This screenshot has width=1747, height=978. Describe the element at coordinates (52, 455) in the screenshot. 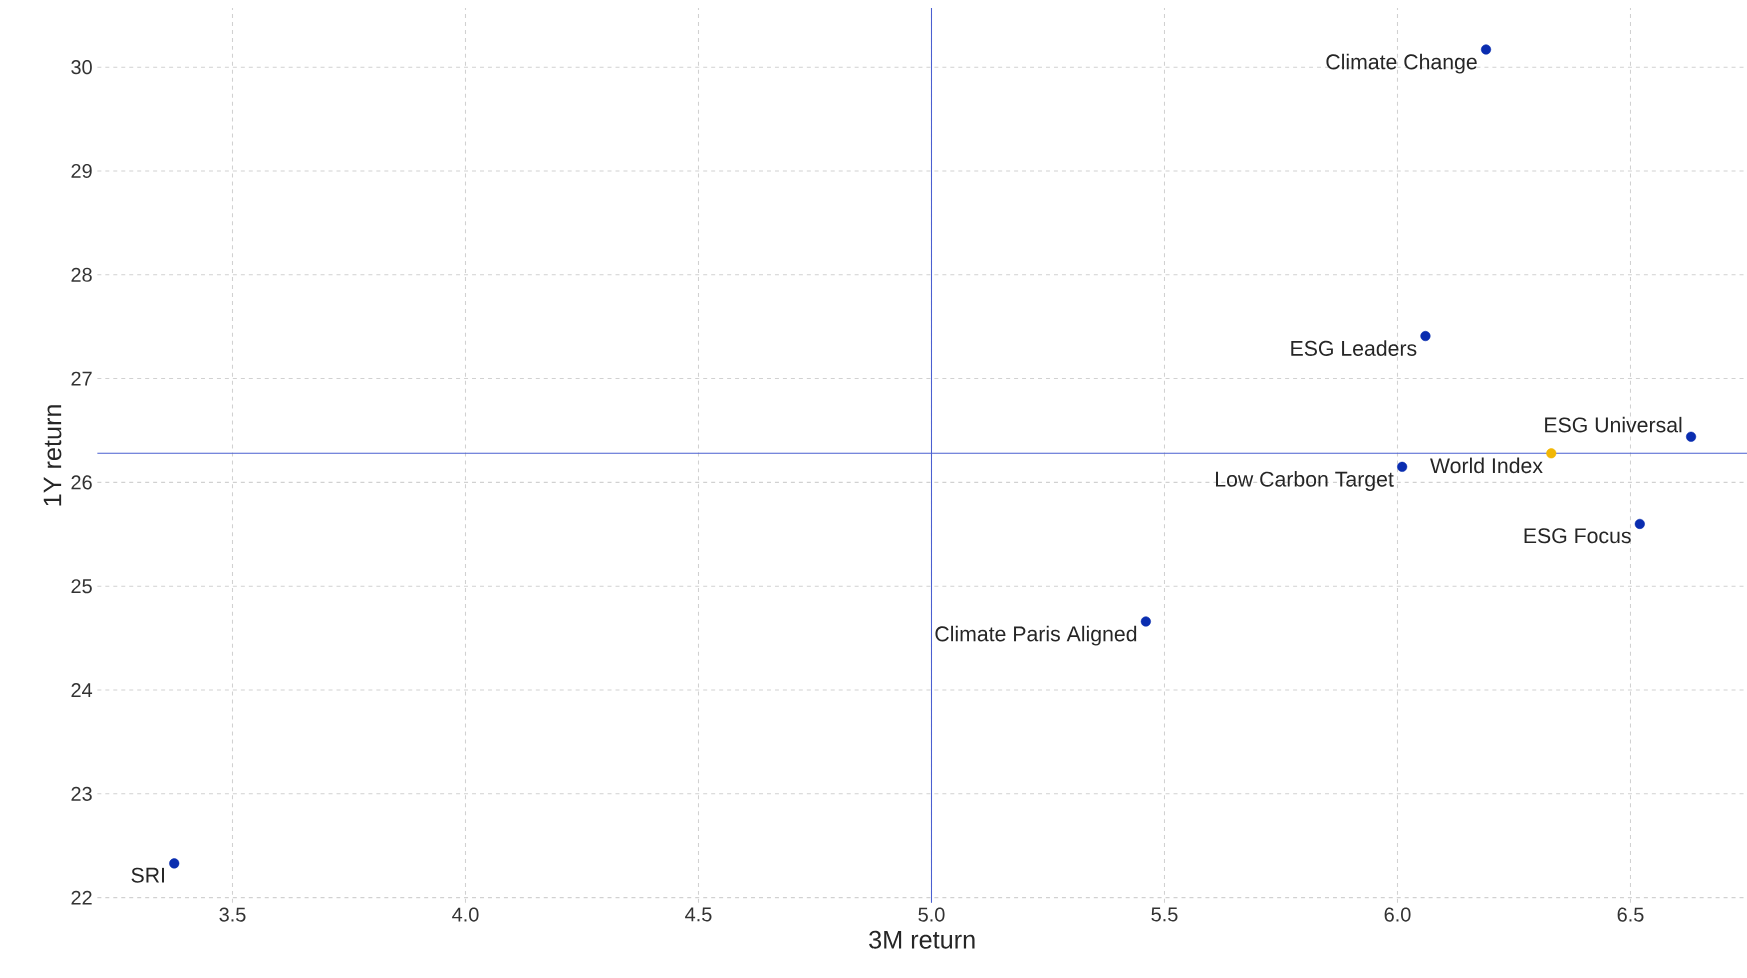

I see `y-axis-title: 1Y return` at that location.